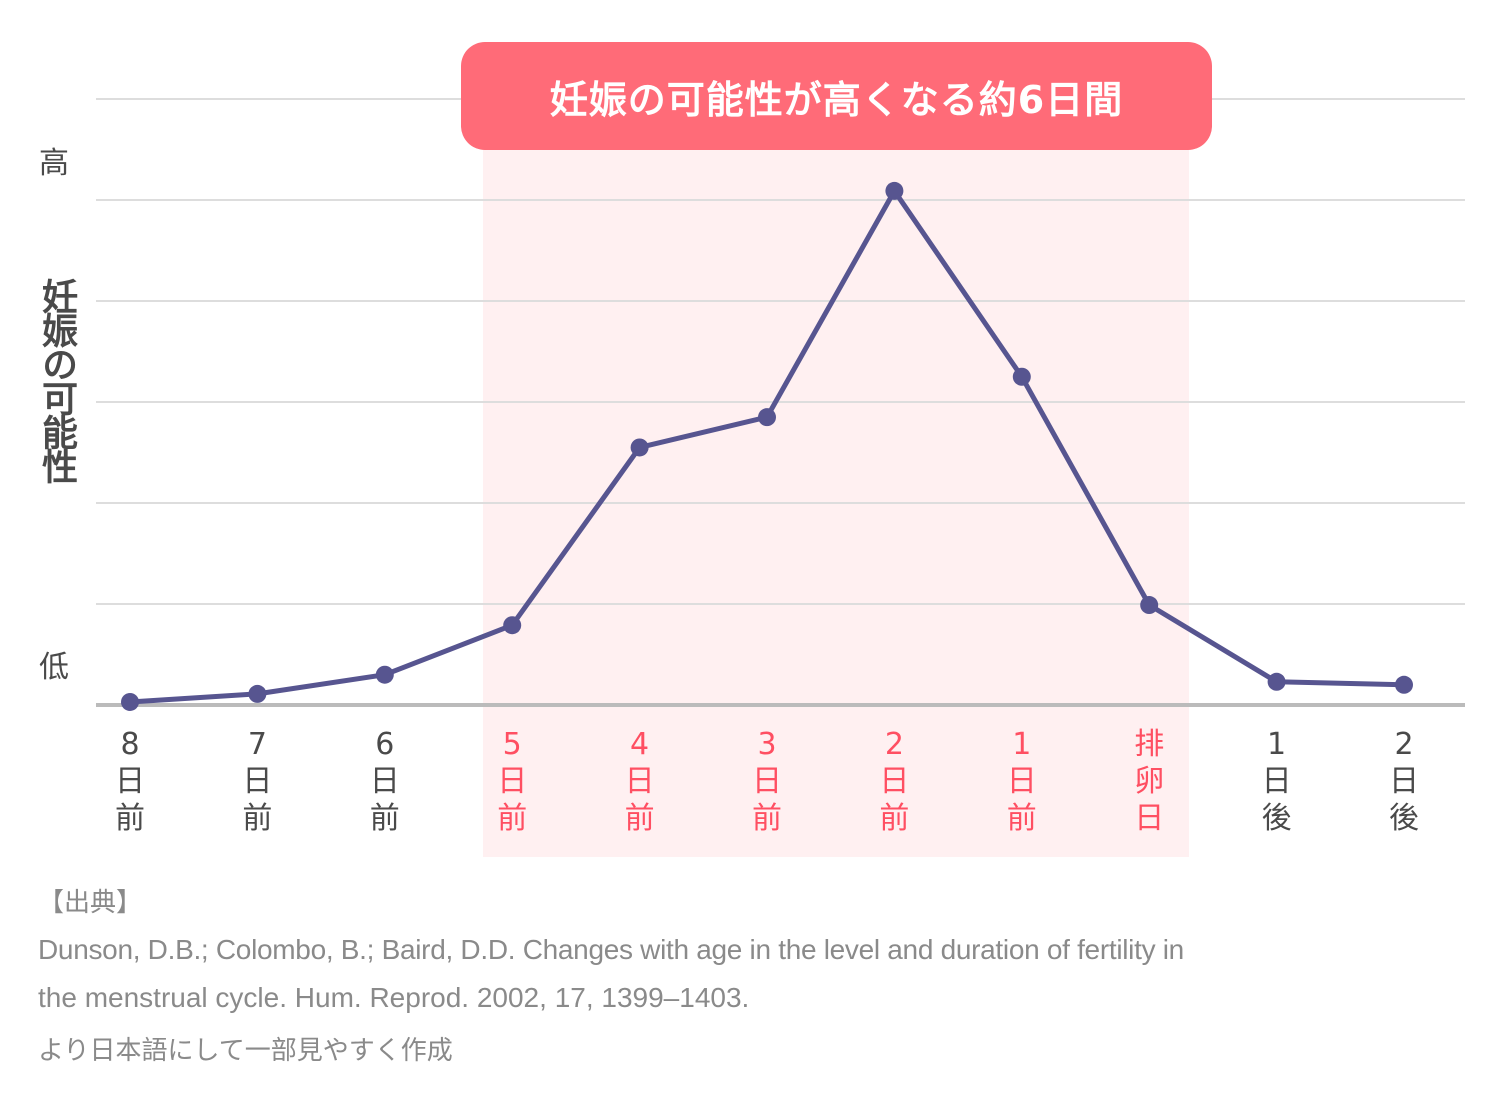 This screenshot has width=1500, height=1100. What do you see at coordinates (56, 380) in the screenshot?
I see `y-axis-title: 妊娠の可能性` at bounding box center [56, 380].